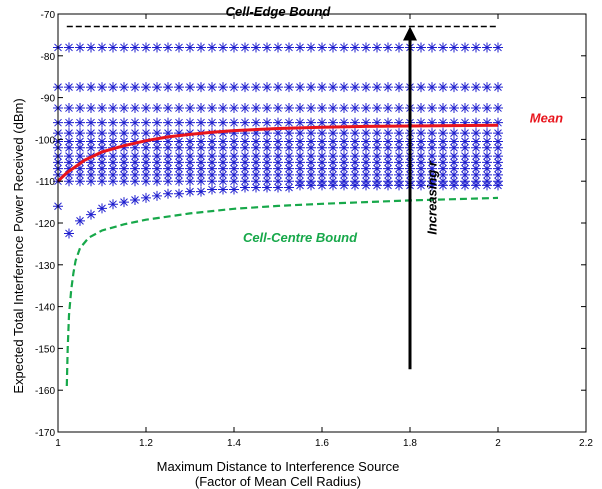 The width and height of the screenshot is (602, 489). Describe the element at coordinates (45, 349) in the screenshot. I see `y-tick-label: -150` at that location.